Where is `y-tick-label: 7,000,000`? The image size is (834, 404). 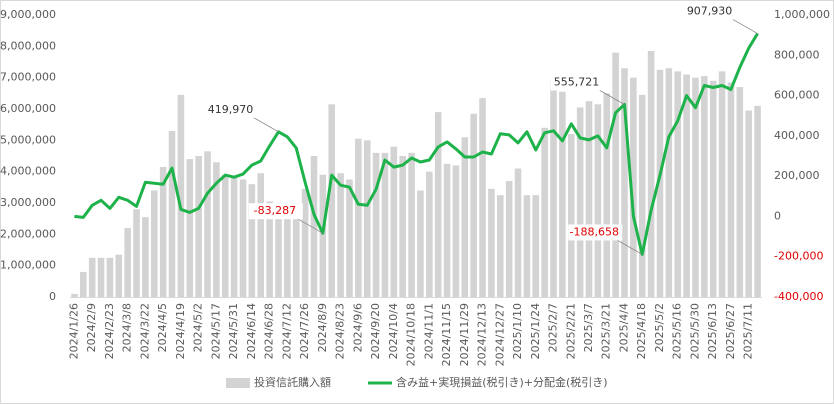
y-tick-label: 7,000,000 is located at coordinates (28, 77).